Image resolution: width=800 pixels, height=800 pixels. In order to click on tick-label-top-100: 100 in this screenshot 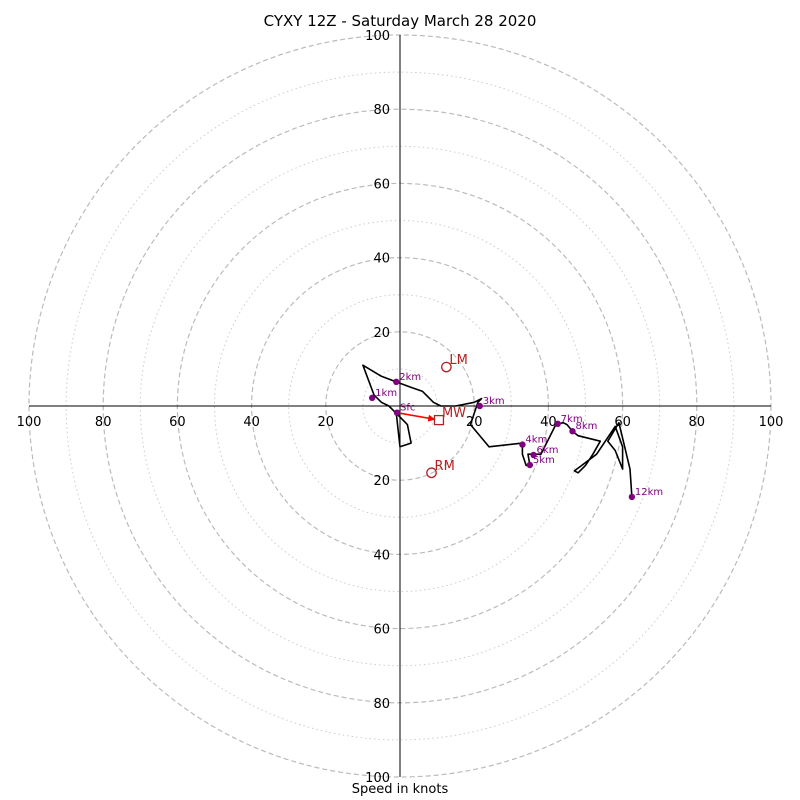, I will do `click(377, 36)`.